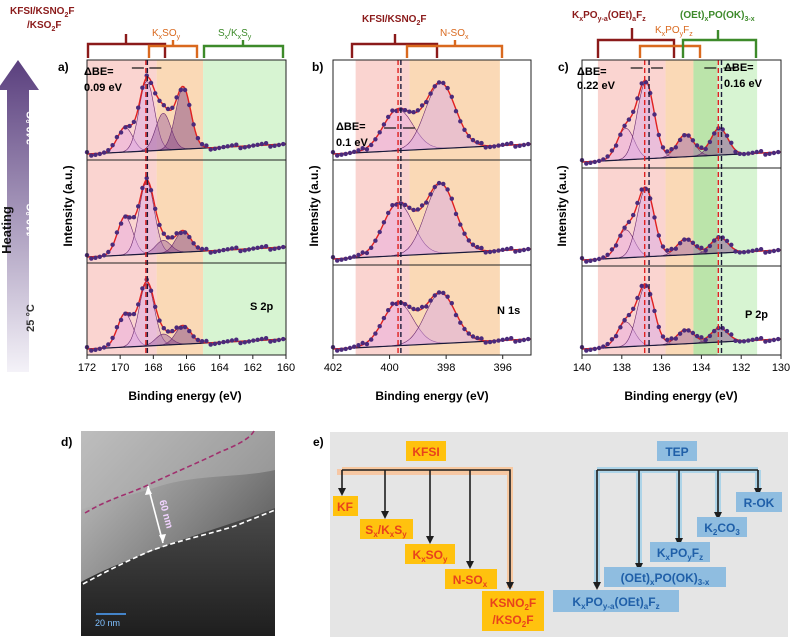 The width and height of the screenshot is (792, 641). Describe the element at coordinates (68, 205) in the screenshot. I see `ylabel-a: Intensity (a.u.)` at that location.